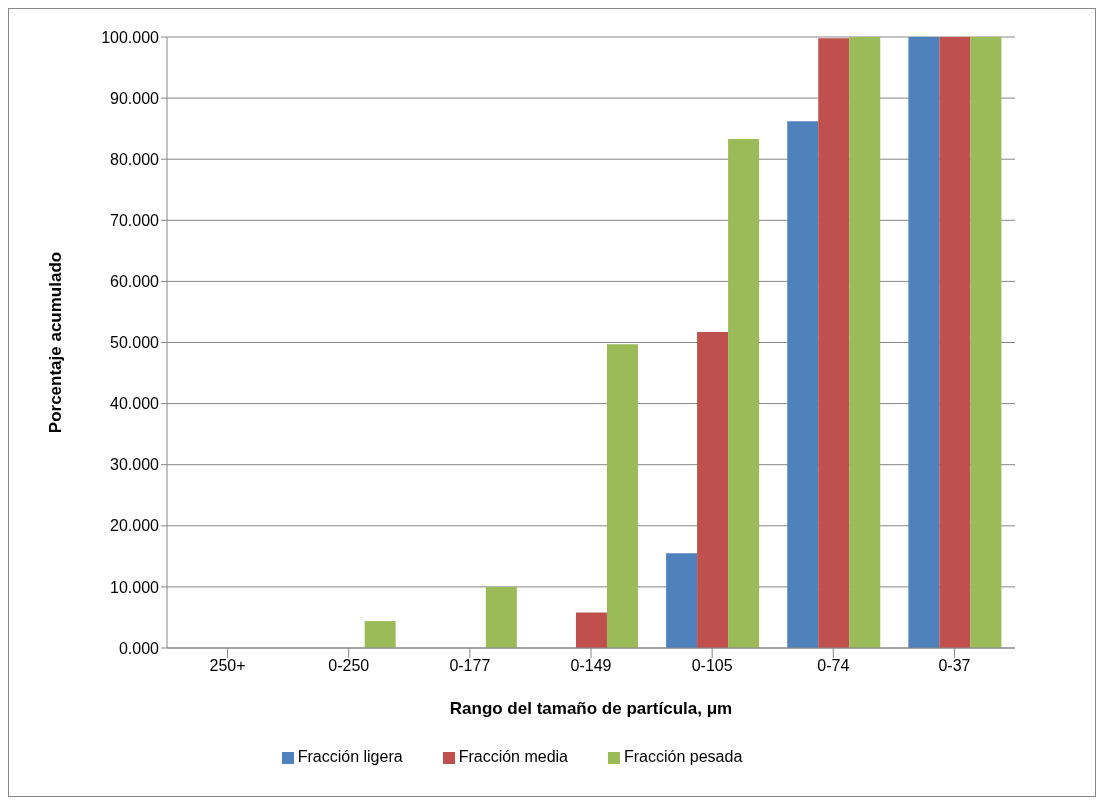 The image size is (1104, 805). What do you see at coordinates (135, 404) in the screenshot?
I see `y-tick-label: 40.000` at bounding box center [135, 404].